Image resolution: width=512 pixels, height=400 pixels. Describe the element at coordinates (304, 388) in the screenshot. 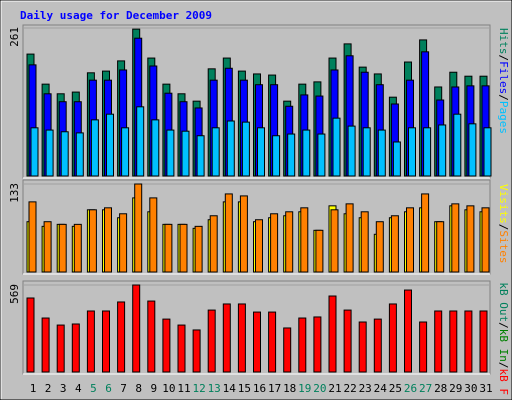

I see `x-tick-label: 19` at that location.